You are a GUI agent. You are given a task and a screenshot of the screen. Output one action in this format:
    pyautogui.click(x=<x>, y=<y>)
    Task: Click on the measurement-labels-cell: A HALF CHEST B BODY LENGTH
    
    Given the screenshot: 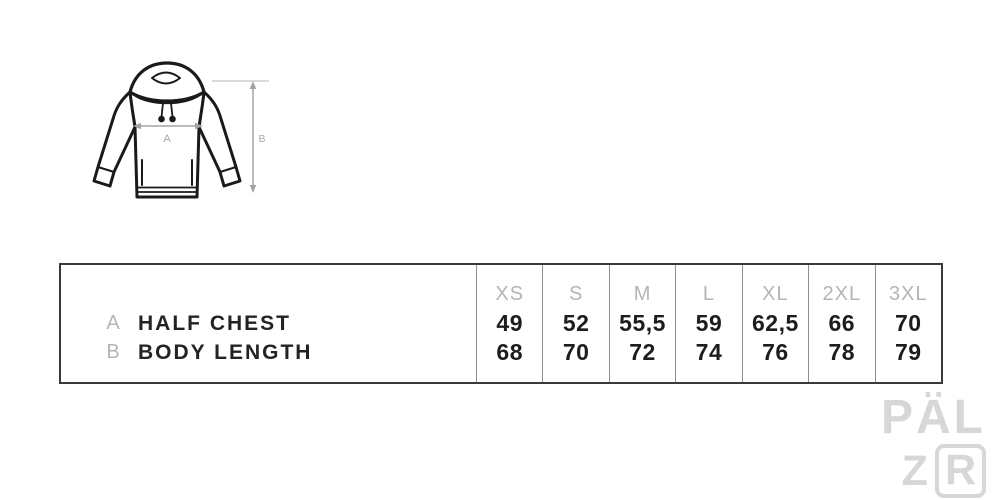 What is the action you would take?
    pyautogui.click(x=268, y=323)
    